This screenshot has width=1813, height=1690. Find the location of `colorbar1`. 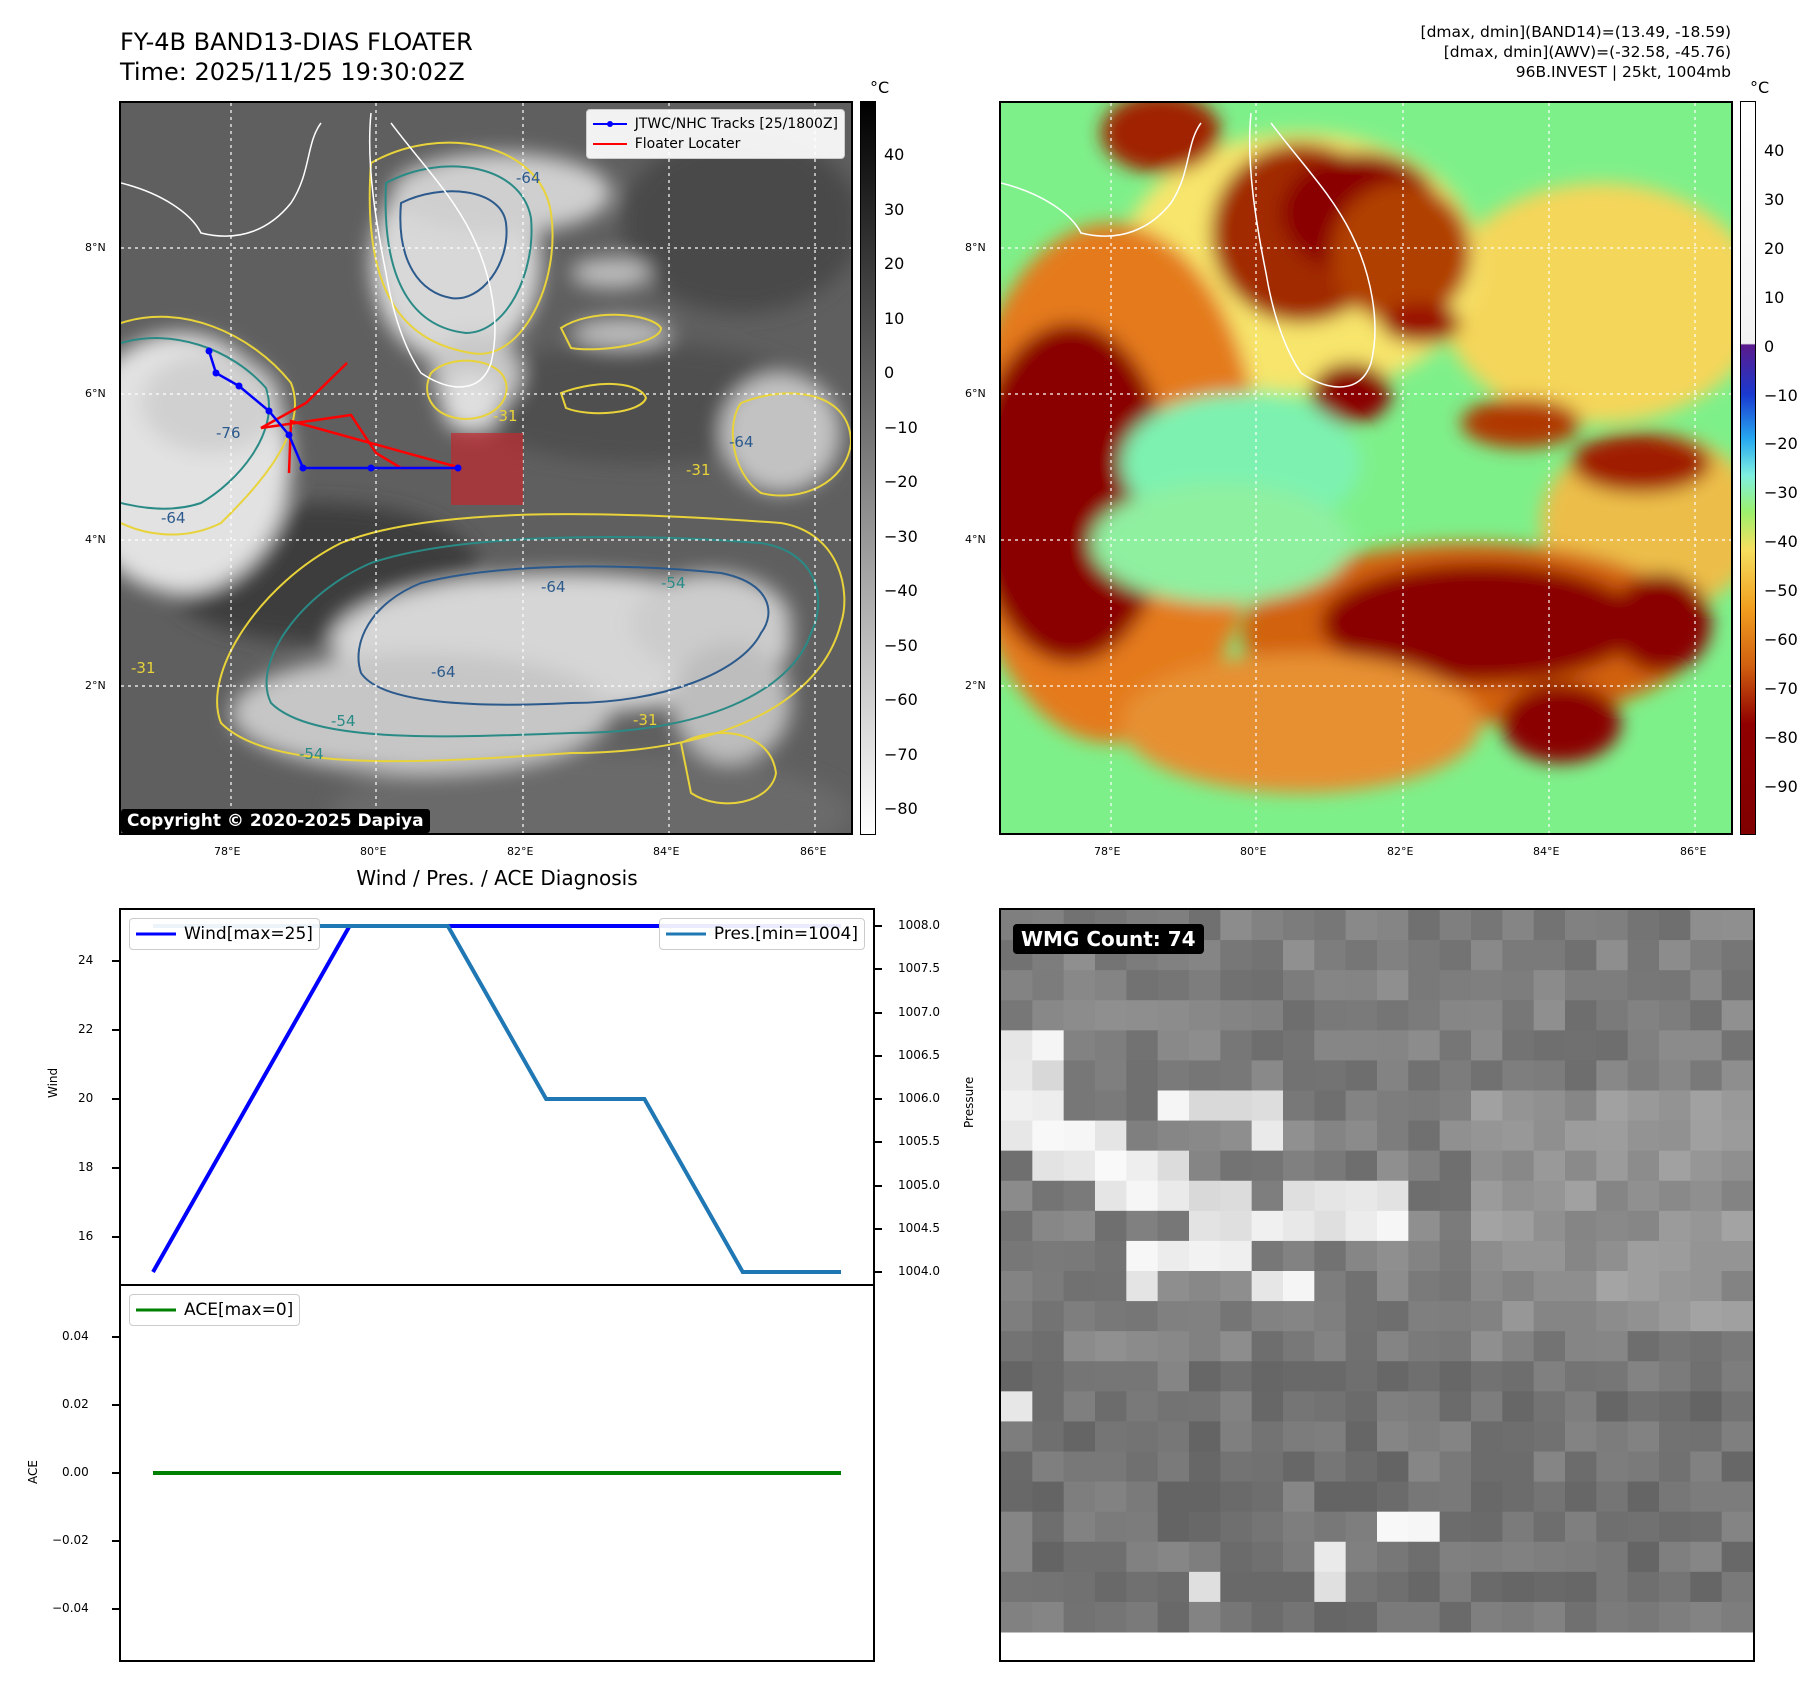

colorbar1 is located at coordinates (868, 468).